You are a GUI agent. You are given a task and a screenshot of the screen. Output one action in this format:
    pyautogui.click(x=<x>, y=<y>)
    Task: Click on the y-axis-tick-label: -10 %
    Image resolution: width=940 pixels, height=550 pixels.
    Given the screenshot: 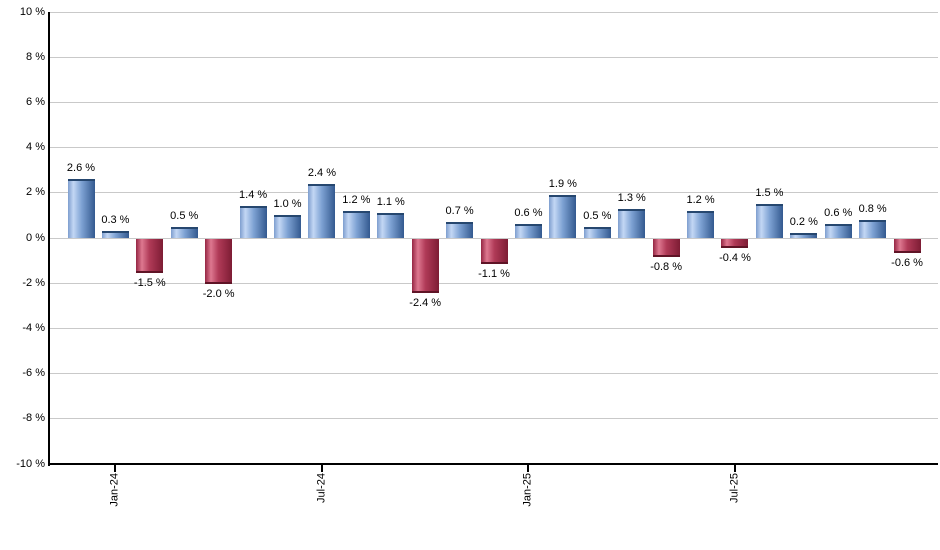 What is the action you would take?
    pyautogui.click(x=30, y=463)
    